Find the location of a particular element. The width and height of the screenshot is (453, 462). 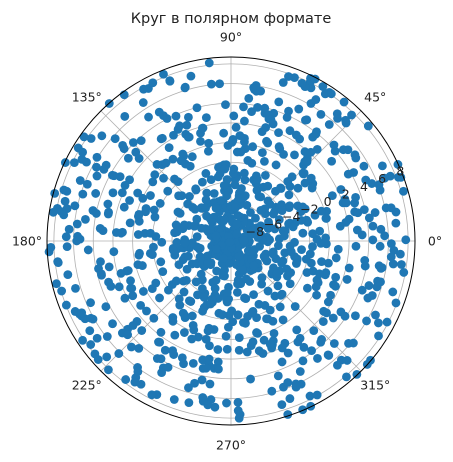

theta-tick-label: 45° is located at coordinates (375, 96).